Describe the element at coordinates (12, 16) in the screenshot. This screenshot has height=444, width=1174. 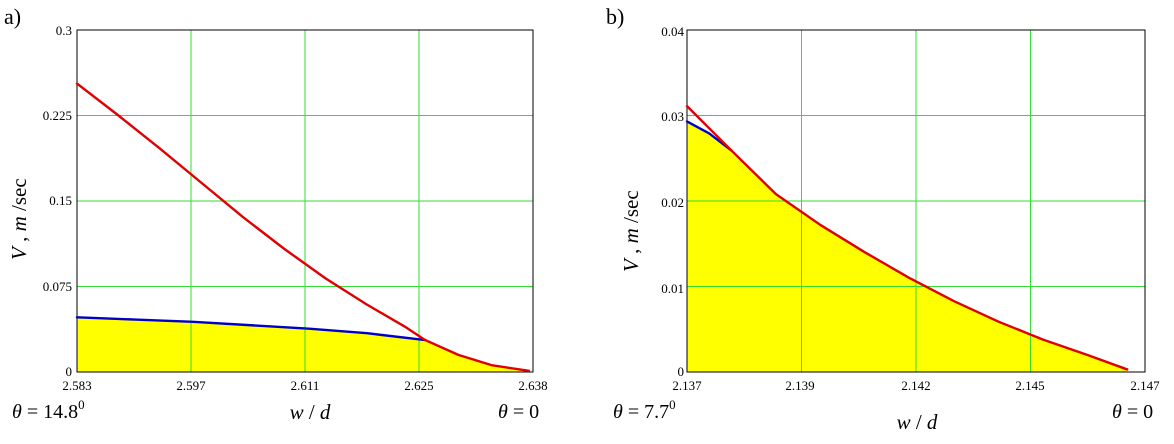
I see `panel-label-a: a)` at that location.